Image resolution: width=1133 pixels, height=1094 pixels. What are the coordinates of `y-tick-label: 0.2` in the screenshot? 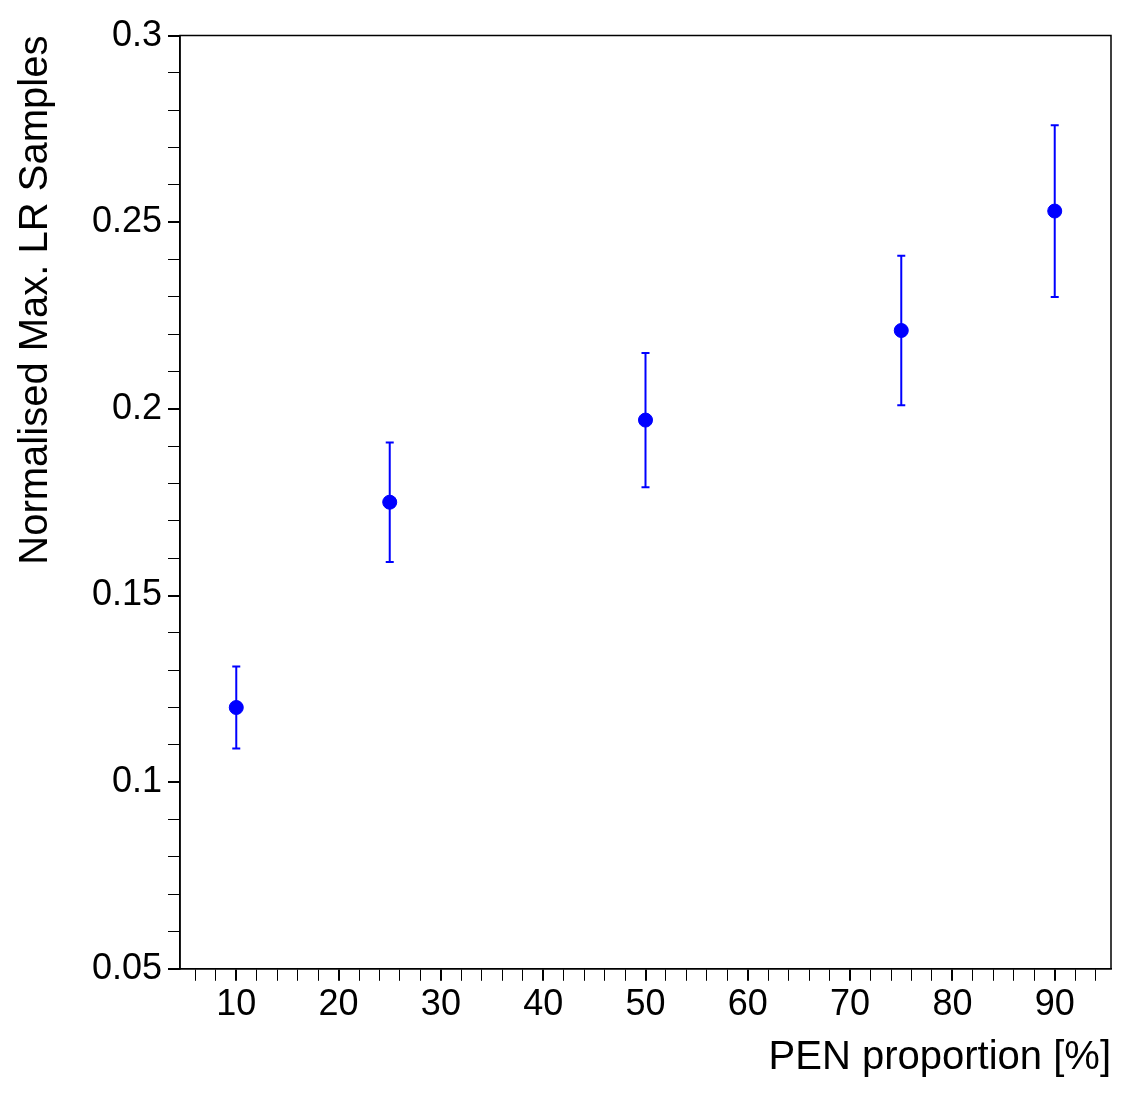 It's located at (136, 406).